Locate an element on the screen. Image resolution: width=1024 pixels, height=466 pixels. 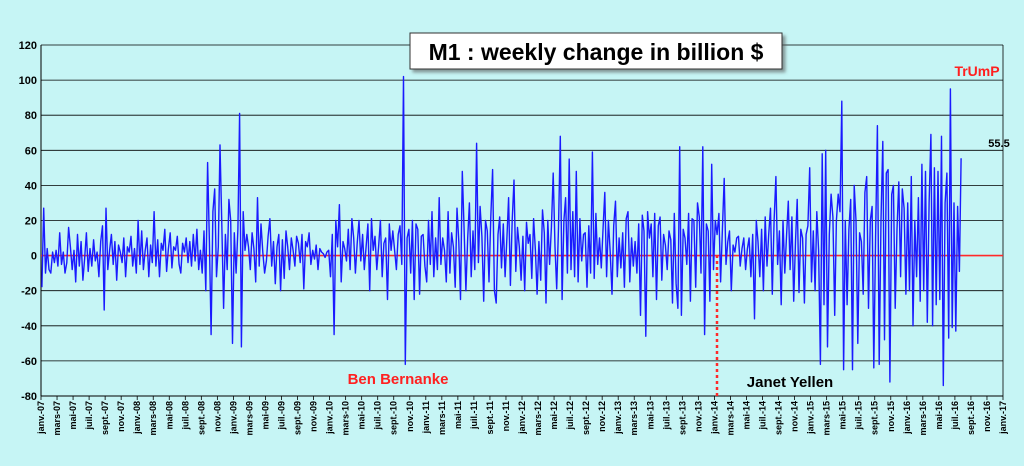
x-tick-label: mai-12 is located at coordinates (554, 415).